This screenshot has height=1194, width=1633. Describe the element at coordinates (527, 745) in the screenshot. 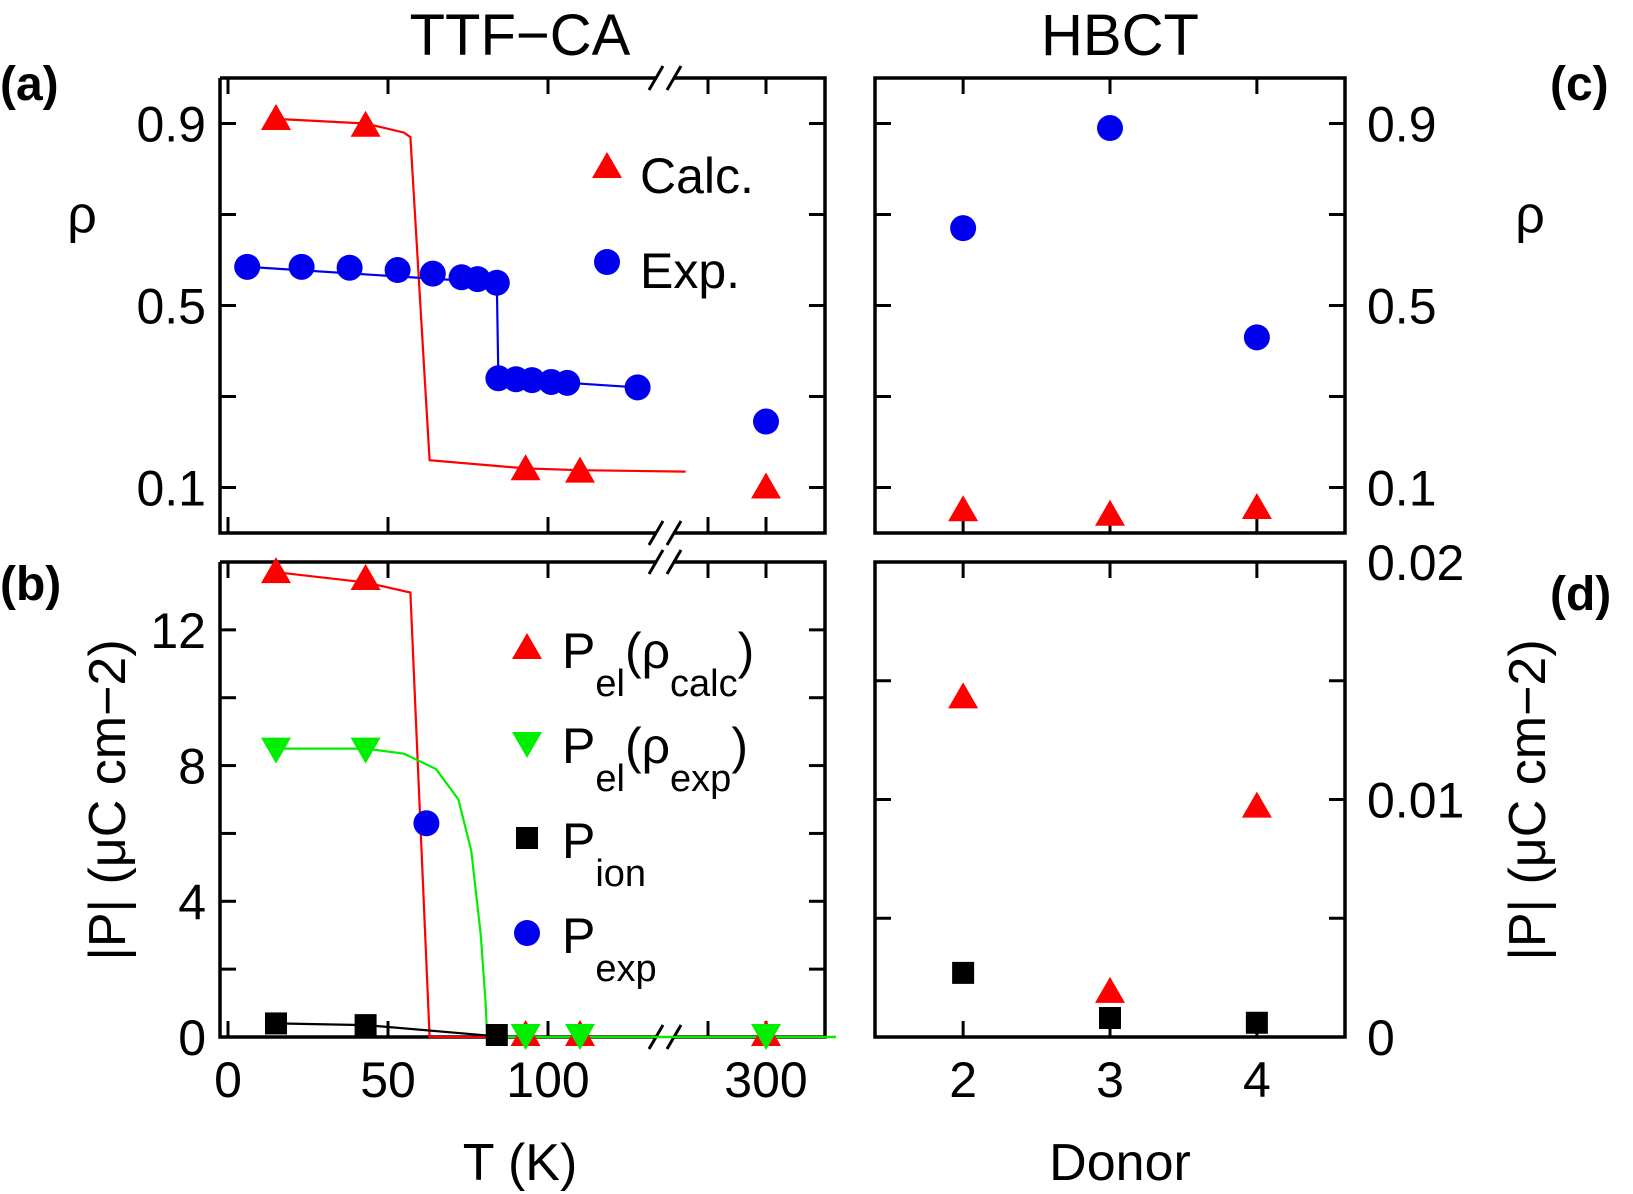

I see `legend-marker-green` at that location.